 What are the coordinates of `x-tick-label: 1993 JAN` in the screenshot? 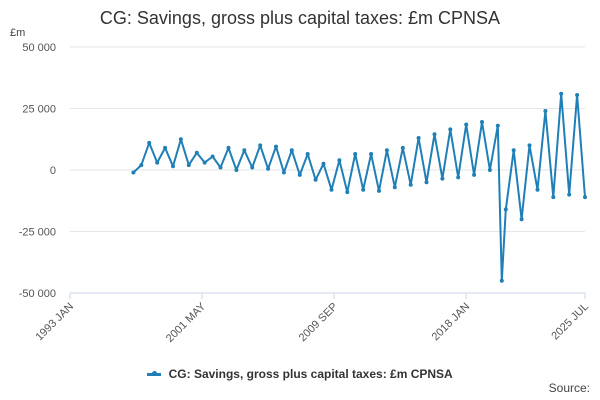 It's located at (54, 322).